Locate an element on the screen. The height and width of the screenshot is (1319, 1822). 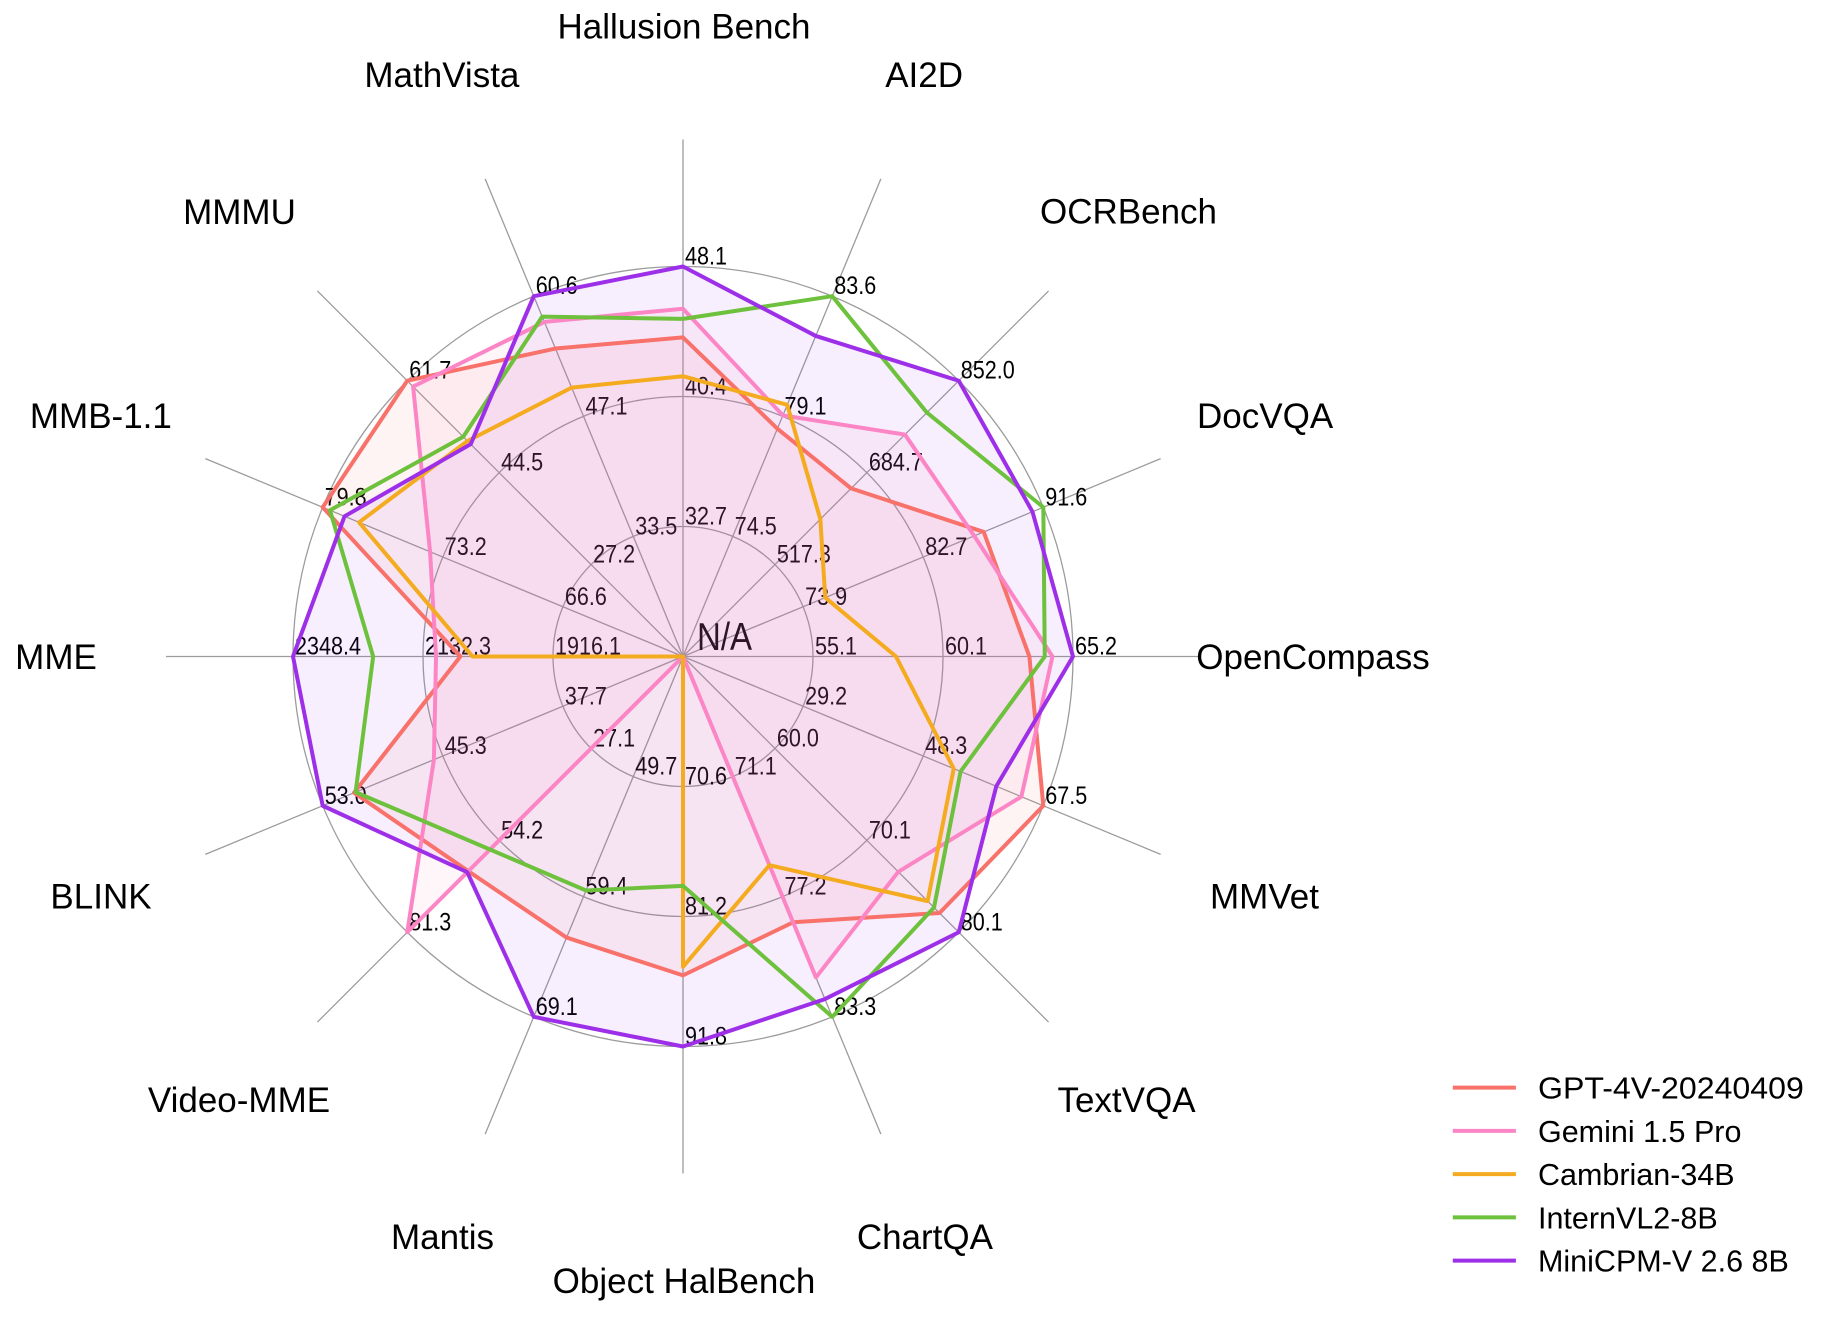
svg-text: 2348.4 is located at coordinates (328, 647).